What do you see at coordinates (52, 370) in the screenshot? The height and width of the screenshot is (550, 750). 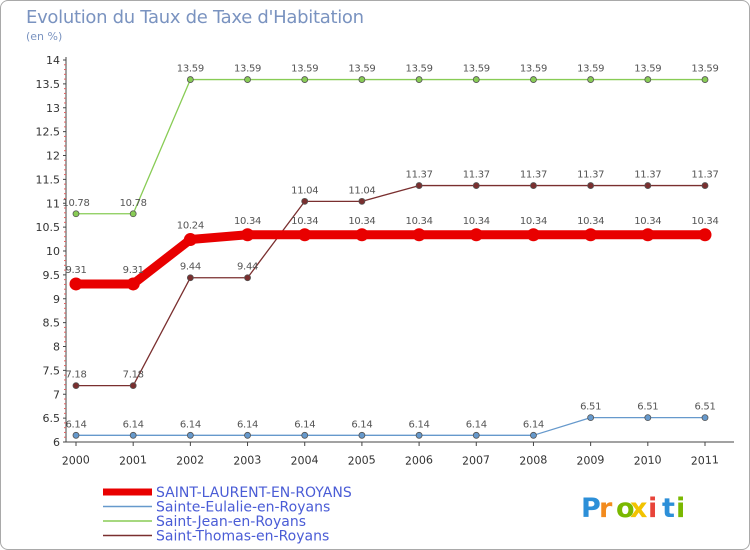 I see `y-tick-label: 7.5` at bounding box center [52, 370].